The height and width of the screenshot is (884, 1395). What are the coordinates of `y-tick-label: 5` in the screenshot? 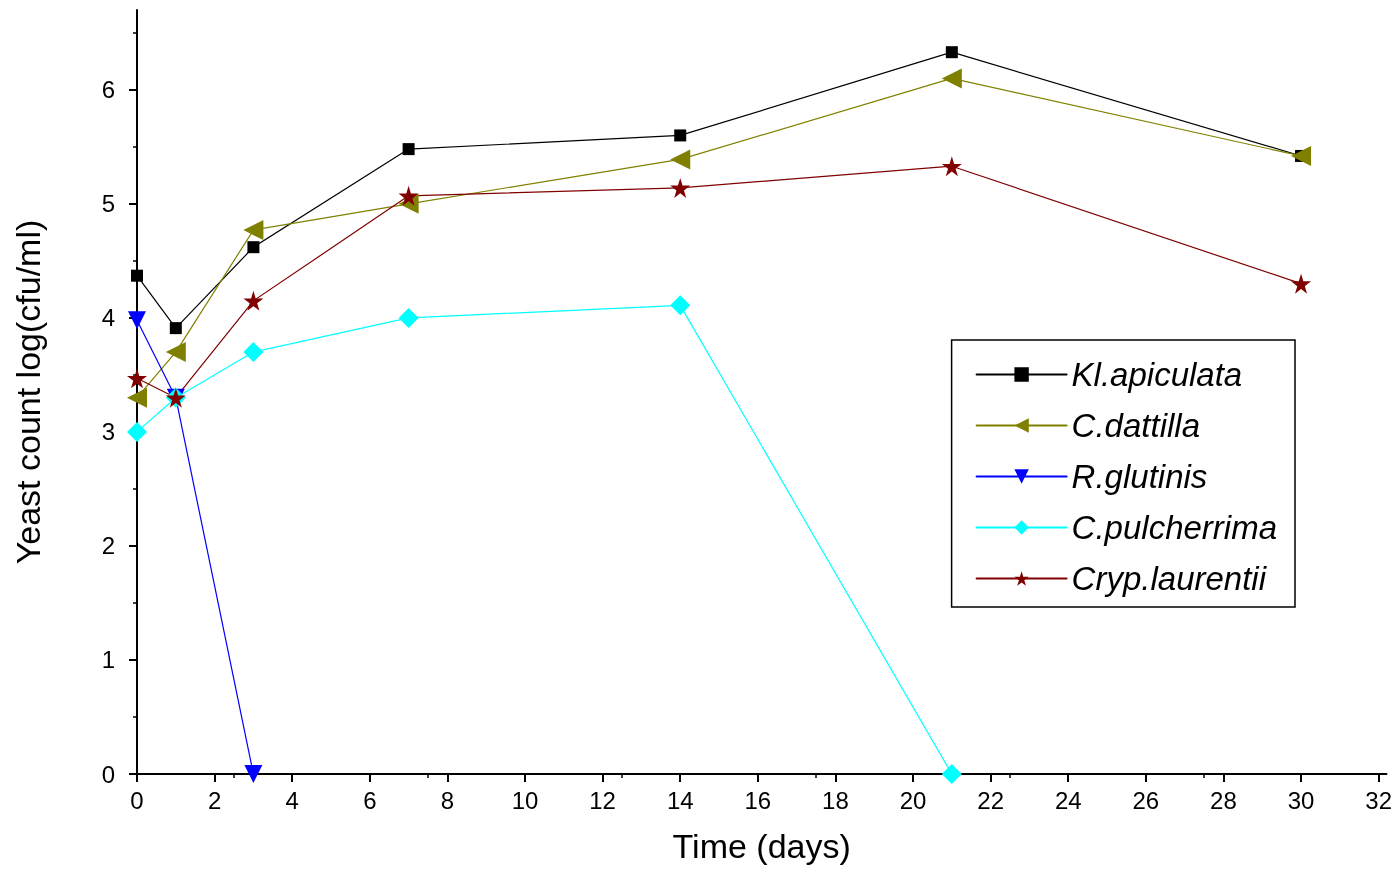 It's located at (108, 204).